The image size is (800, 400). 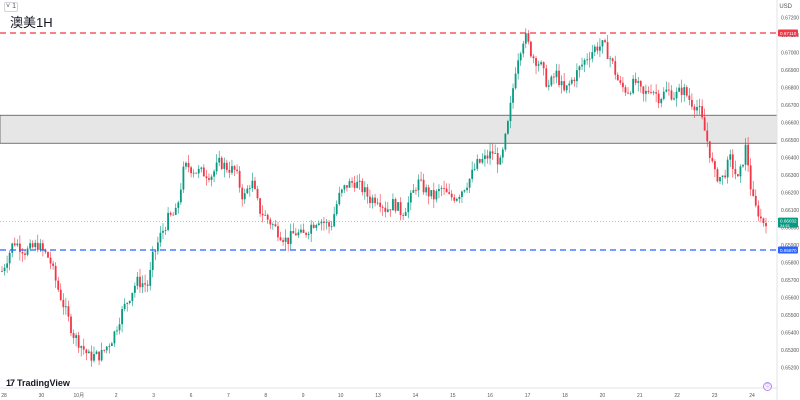 I want to click on last-price-tag, so click(x=788, y=222).